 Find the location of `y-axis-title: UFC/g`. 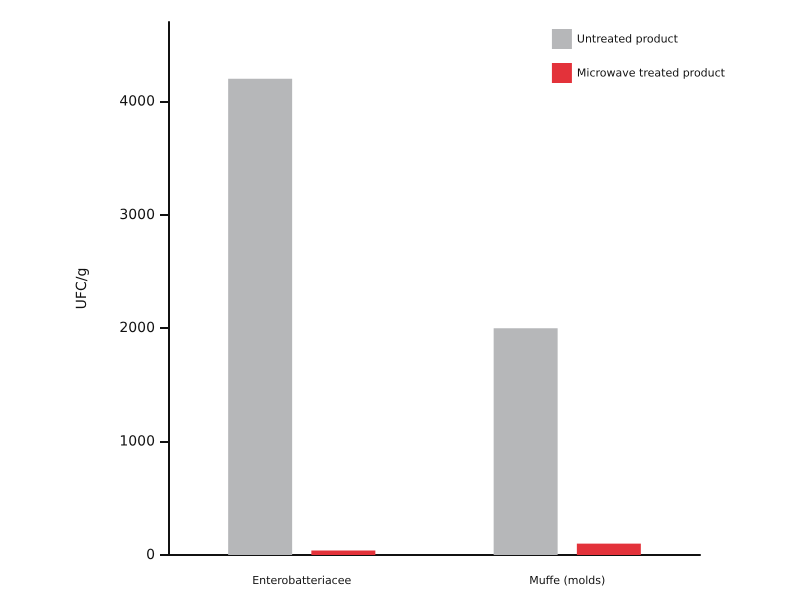

y-axis-title: UFC/g is located at coordinates (82, 289).